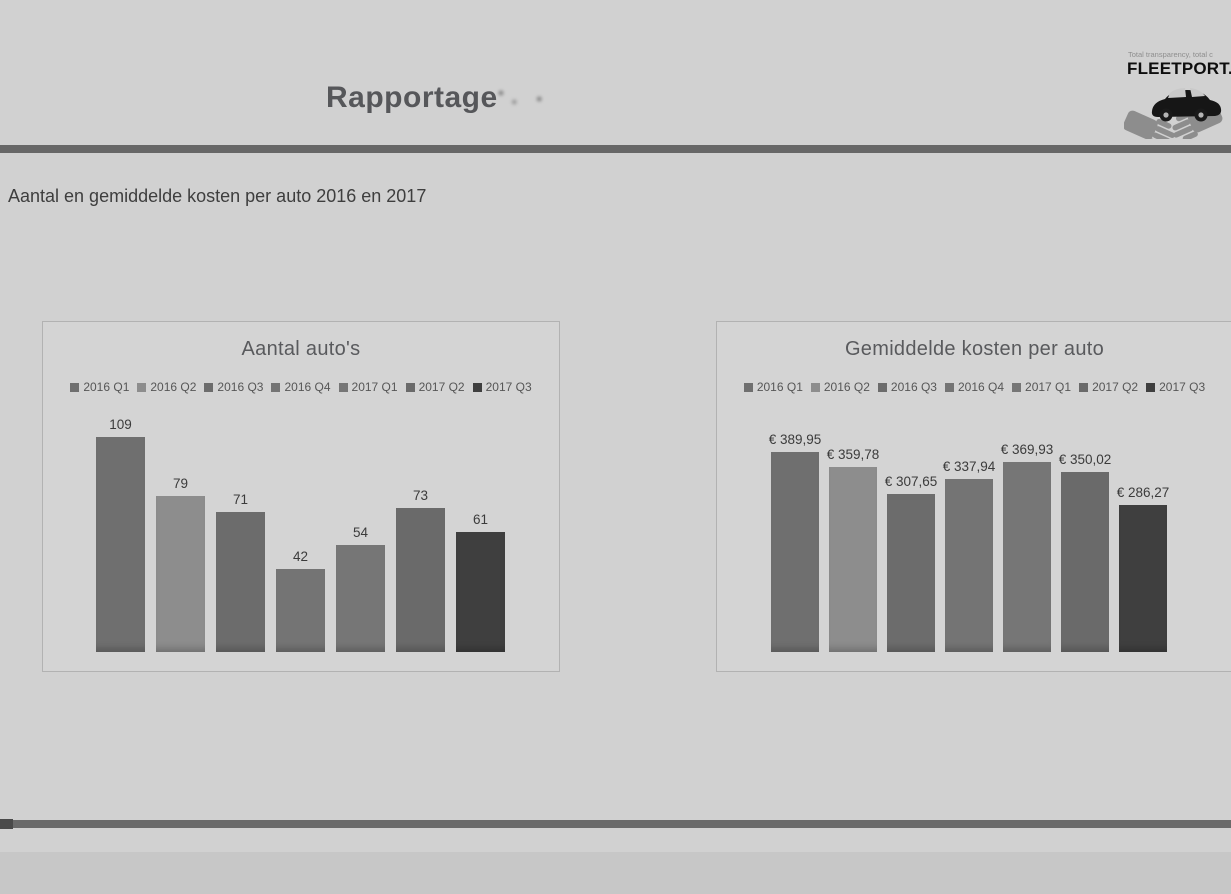  I want to click on report-title: Rapportage, so click(412, 97).